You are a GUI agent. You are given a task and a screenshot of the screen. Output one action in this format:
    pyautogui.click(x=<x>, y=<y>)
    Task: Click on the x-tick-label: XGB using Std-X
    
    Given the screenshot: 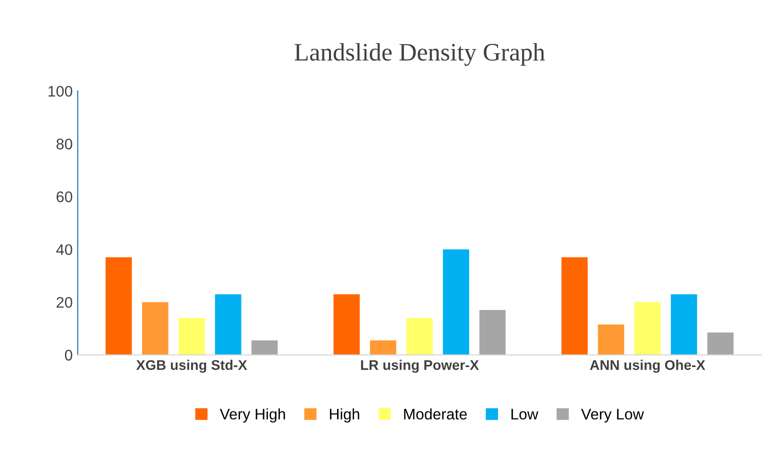 What is the action you would take?
    pyautogui.click(x=192, y=366)
    